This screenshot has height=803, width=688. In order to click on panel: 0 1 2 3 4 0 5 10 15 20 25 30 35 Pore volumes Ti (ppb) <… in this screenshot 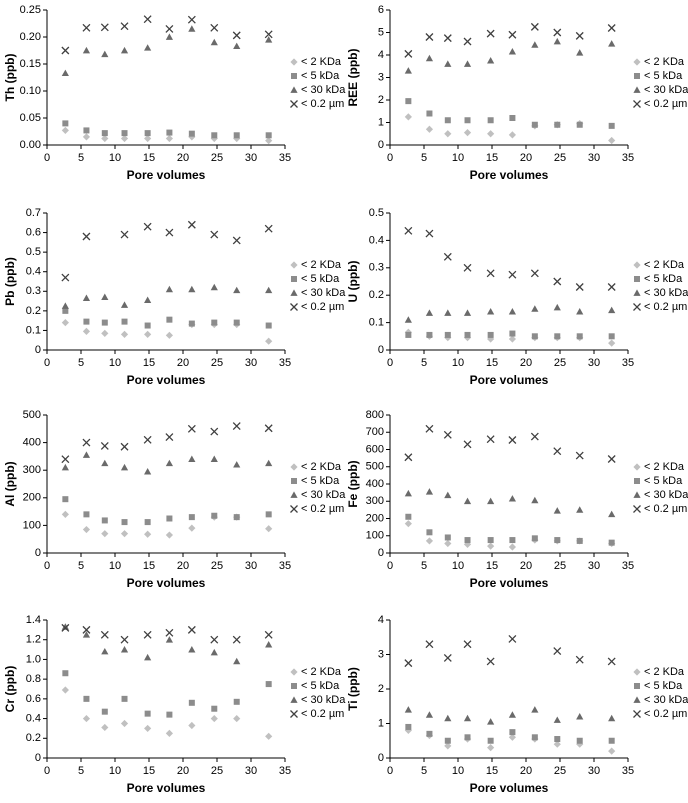, I will do `click(517, 704)`.